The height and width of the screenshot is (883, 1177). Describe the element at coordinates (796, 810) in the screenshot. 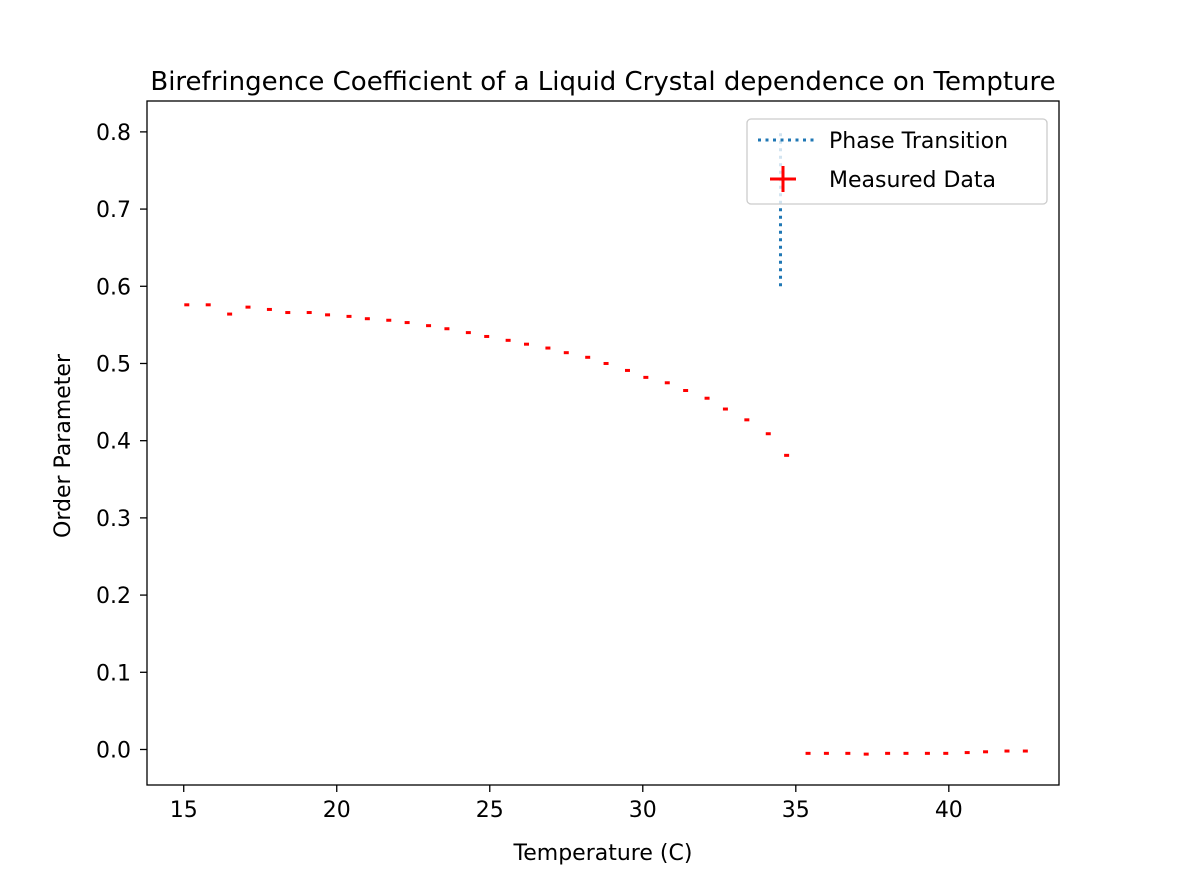

I see `x-tick-label: 35` at that location.